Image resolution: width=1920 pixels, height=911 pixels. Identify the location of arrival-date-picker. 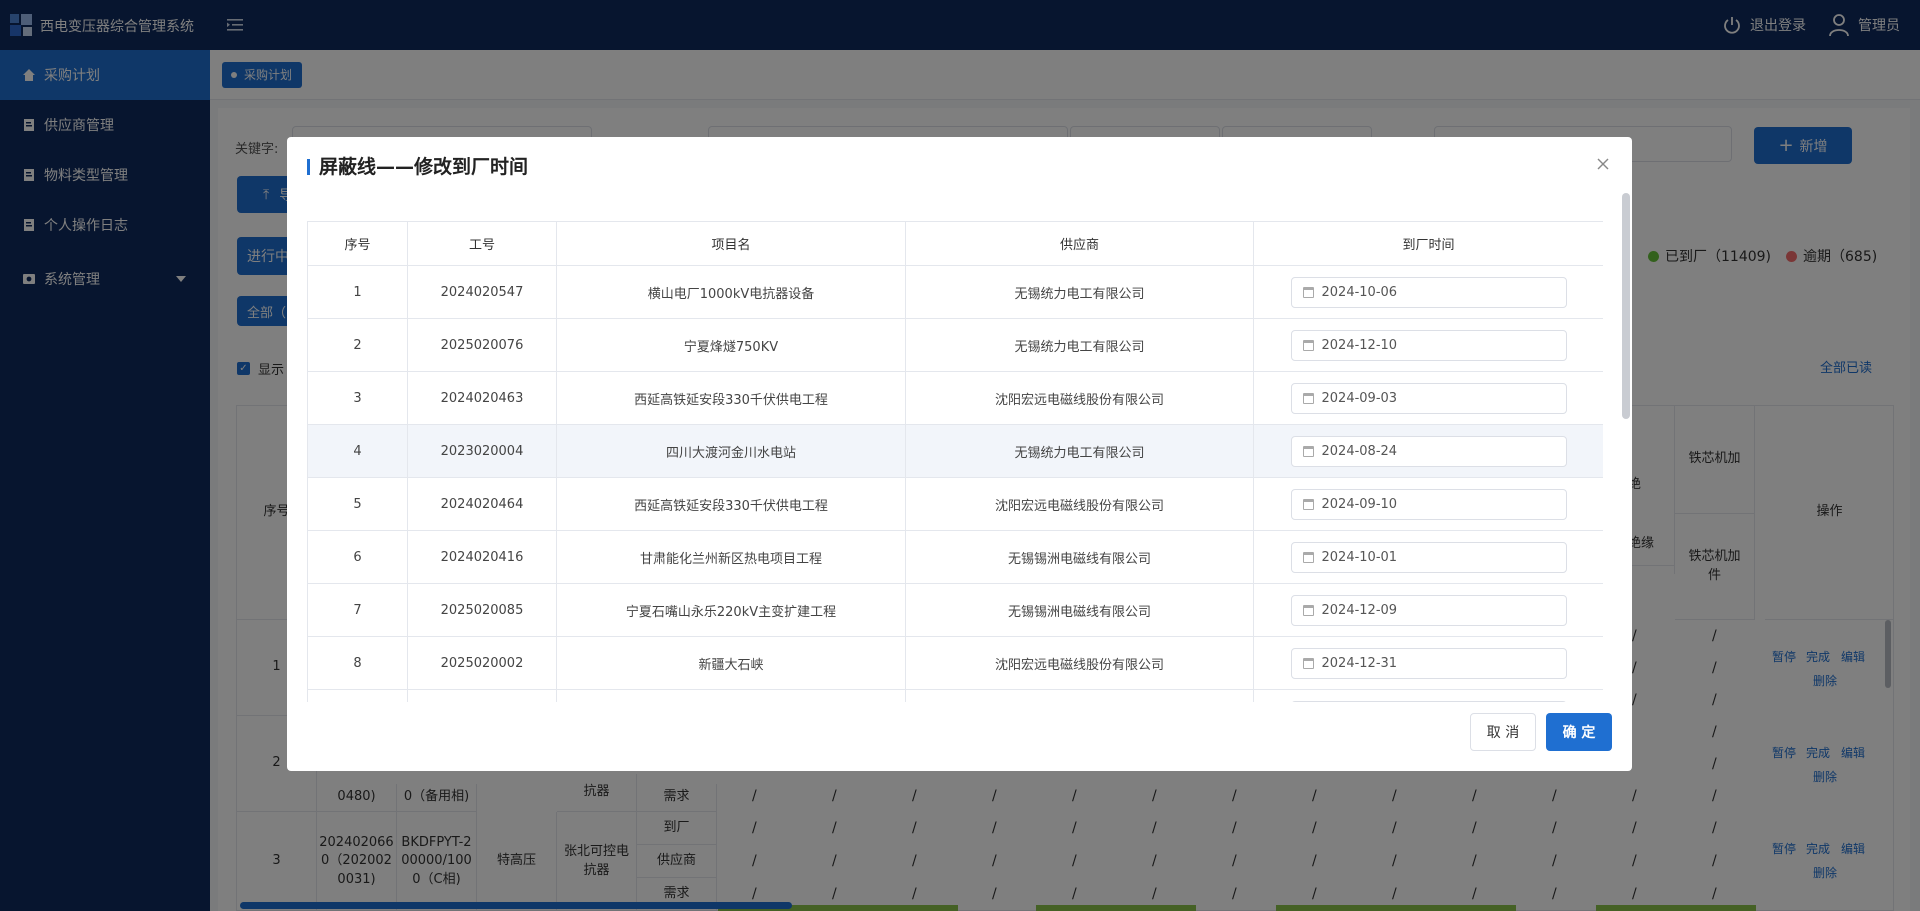
(1428, 701).